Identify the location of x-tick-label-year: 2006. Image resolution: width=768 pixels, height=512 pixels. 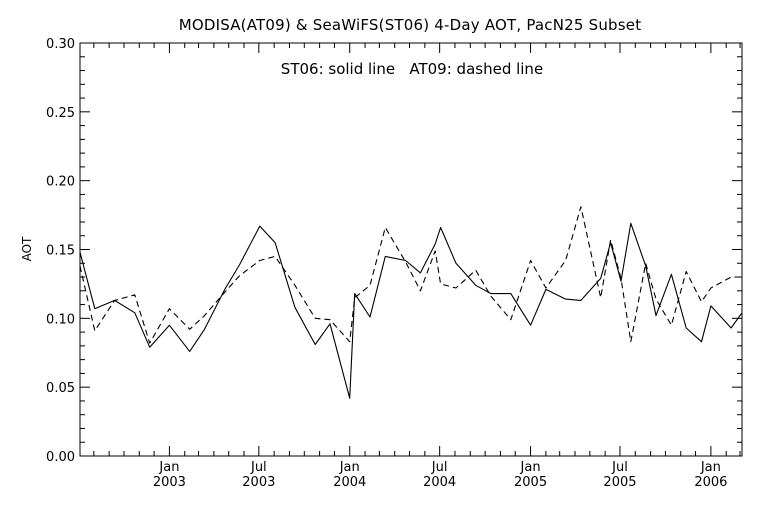
(710, 482).